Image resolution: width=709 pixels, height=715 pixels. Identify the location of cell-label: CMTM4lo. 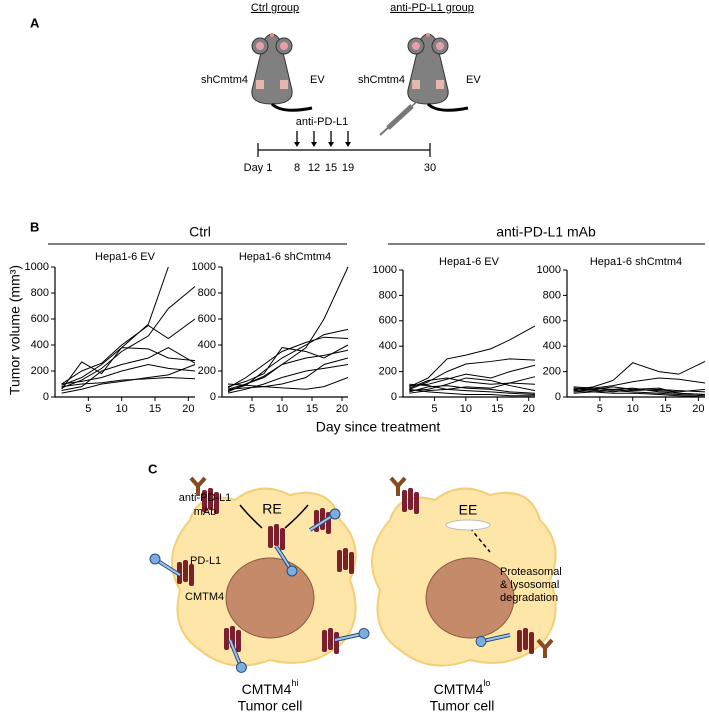
(462, 687).